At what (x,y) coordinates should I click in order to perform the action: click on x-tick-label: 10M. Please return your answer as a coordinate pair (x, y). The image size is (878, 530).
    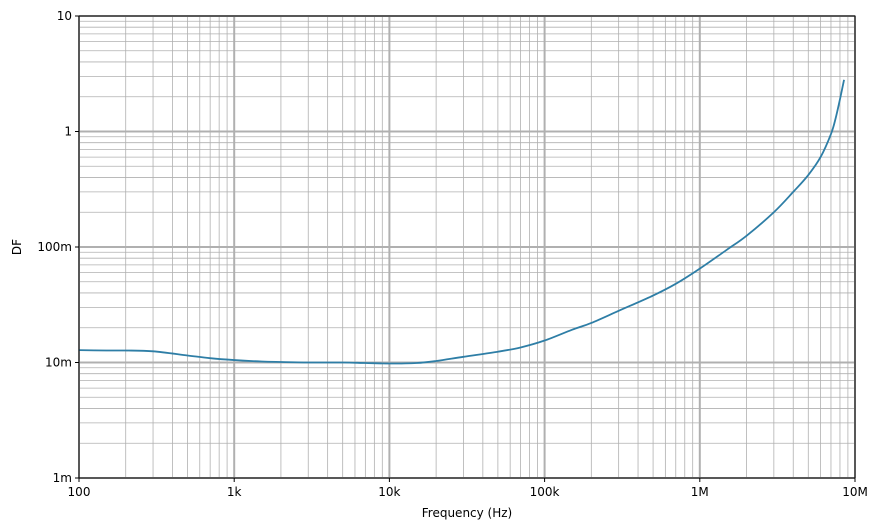
    Looking at the image, I should click on (855, 492).